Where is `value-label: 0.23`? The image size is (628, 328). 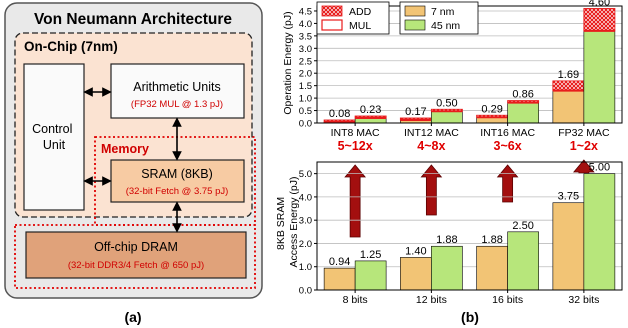
value-label: 0.23 is located at coordinates (370, 110).